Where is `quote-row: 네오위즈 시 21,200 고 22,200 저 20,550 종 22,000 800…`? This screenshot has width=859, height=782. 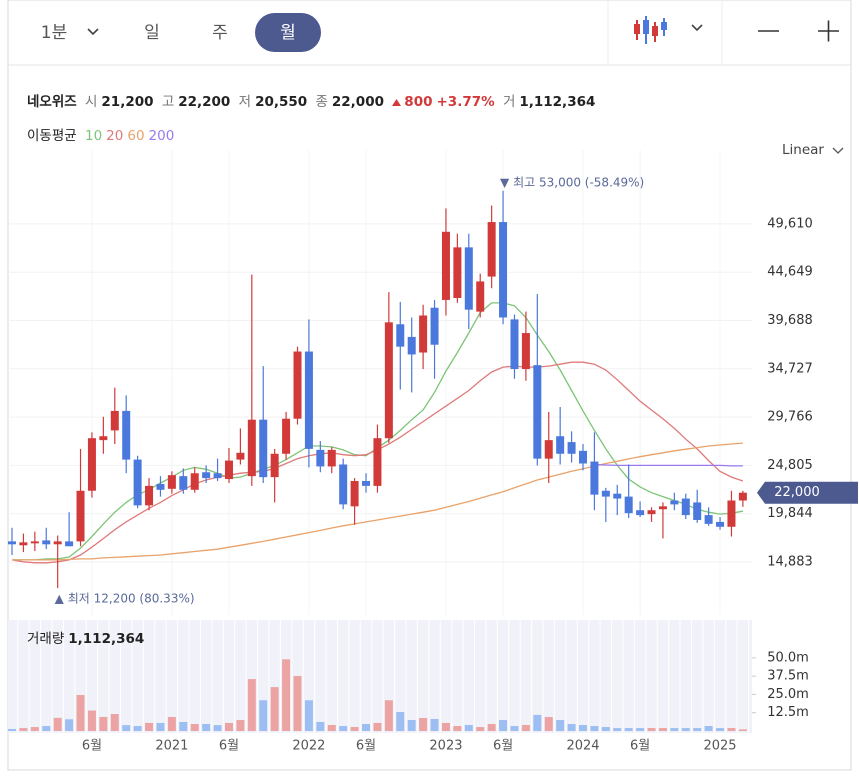 quote-row: 네오위즈 시 21,200 고 22,200 저 20,550 종 22,000 800… is located at coordinates (313, 100).